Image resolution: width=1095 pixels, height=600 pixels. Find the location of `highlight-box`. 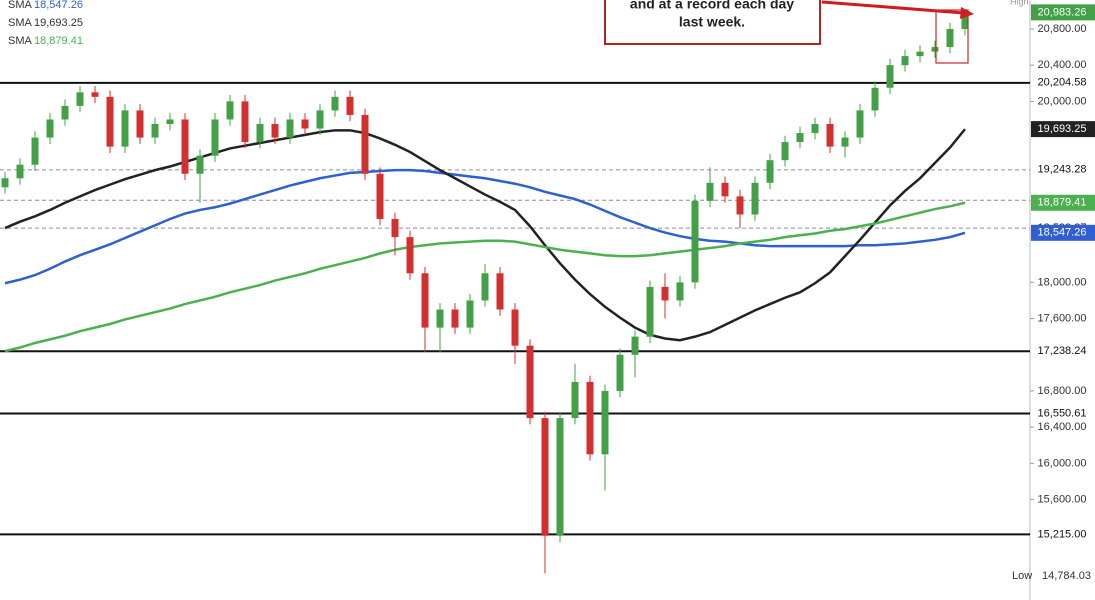

highlight-box is located at coordinates (952, 36).